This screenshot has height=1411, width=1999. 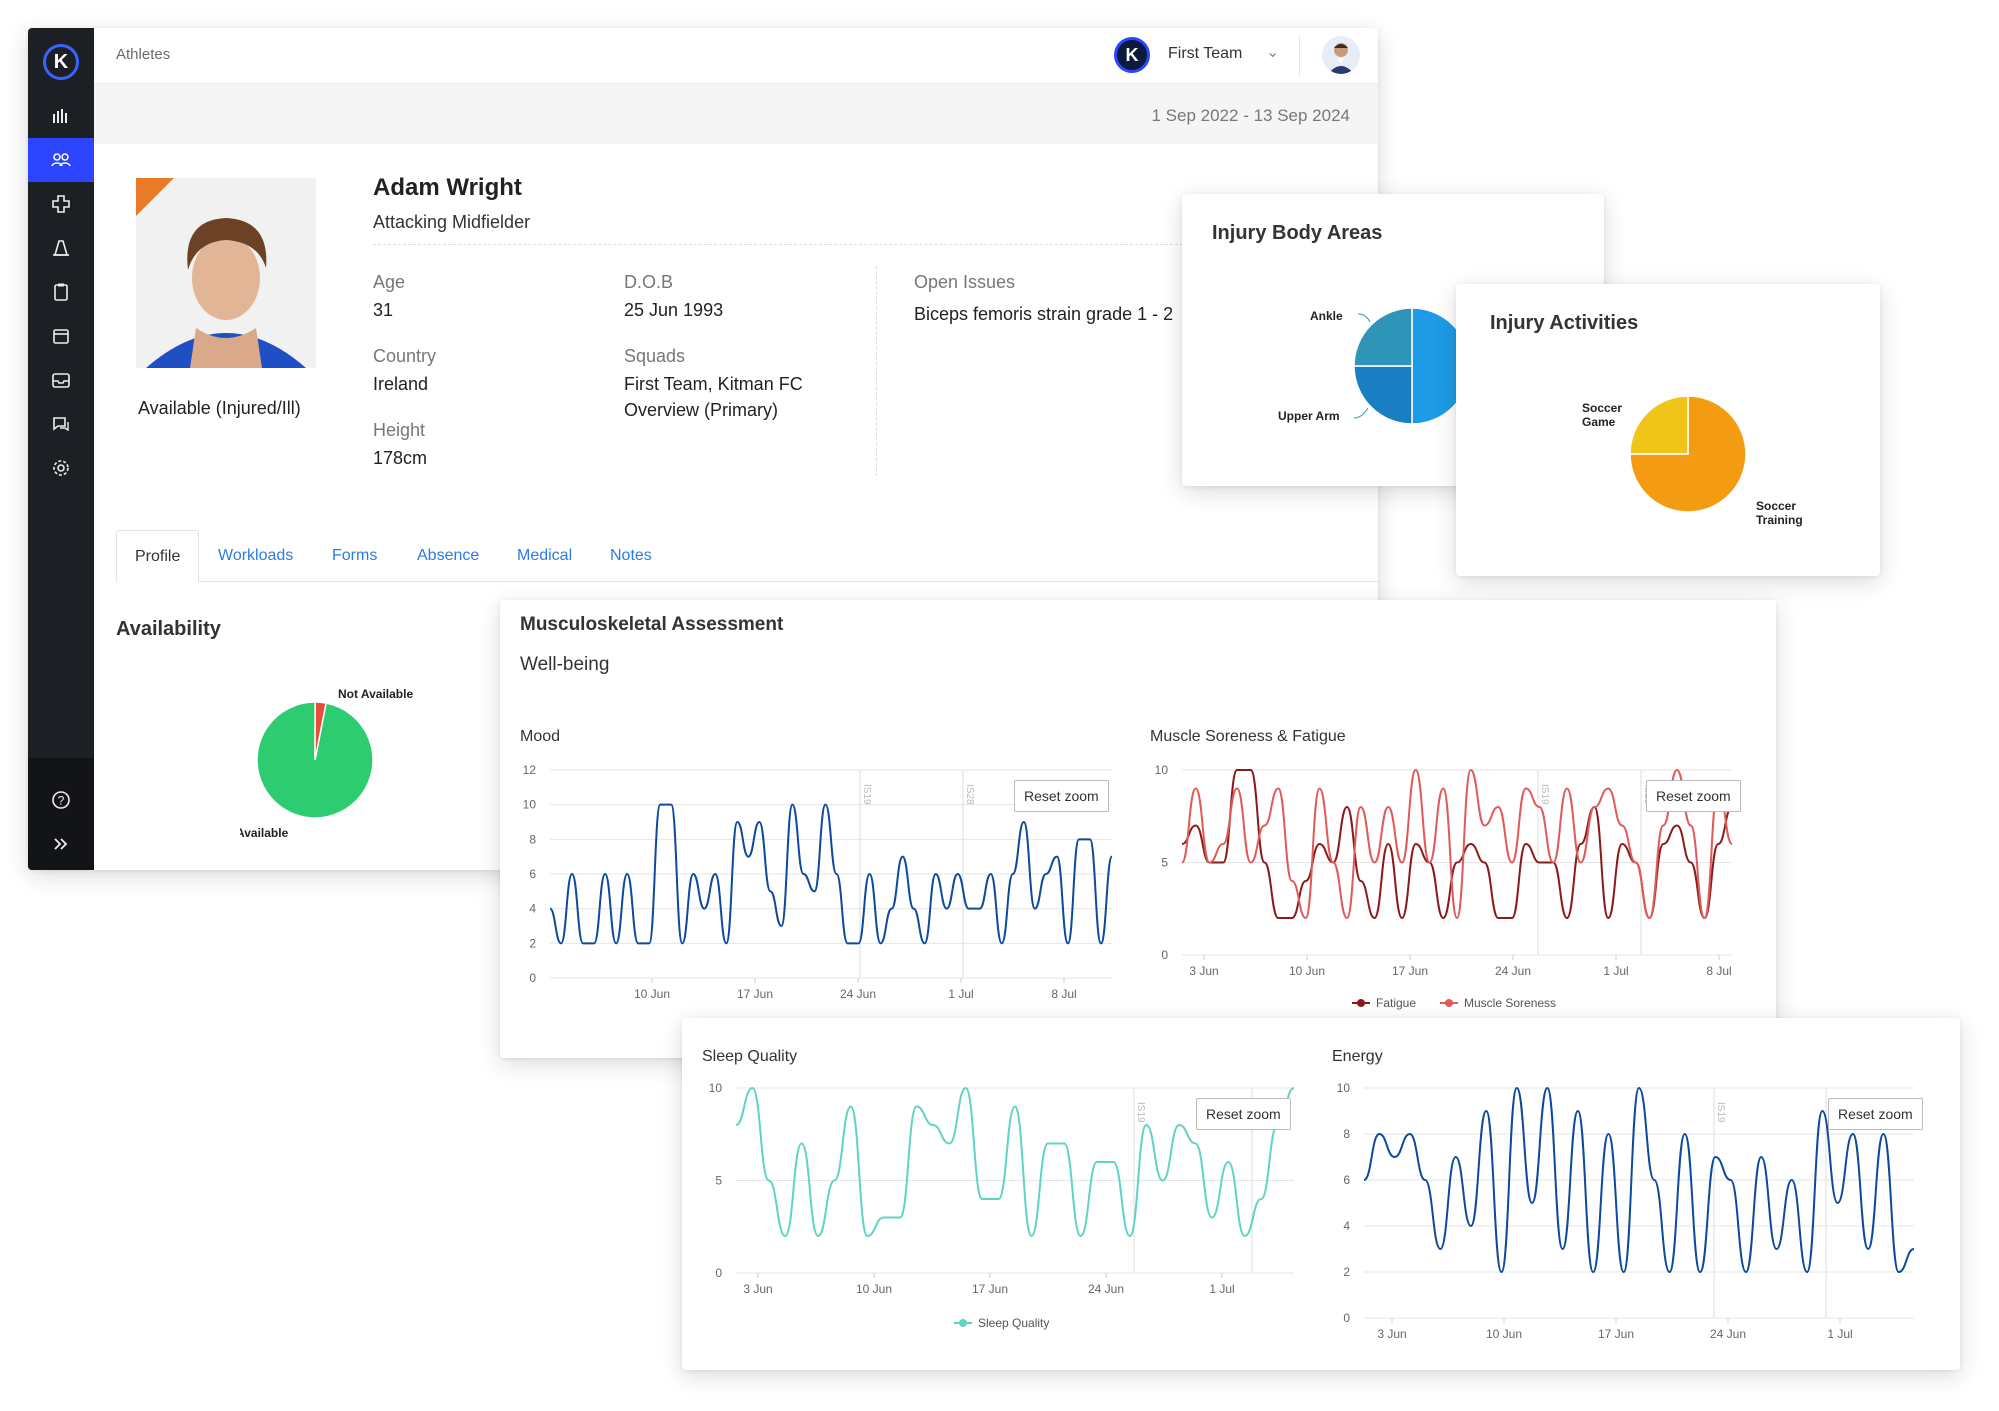 What do you see at coordinates (1362, 366) in the screenshot?
I see `pie-label-connector` at bounding box center [1362, 366].